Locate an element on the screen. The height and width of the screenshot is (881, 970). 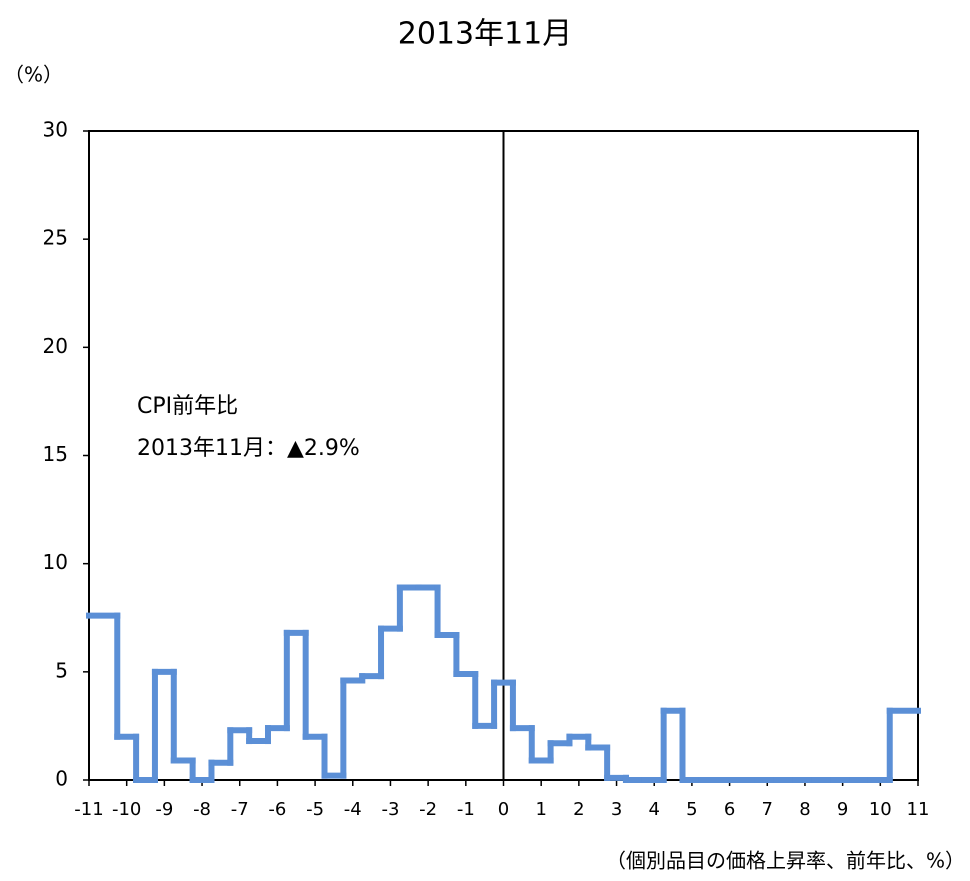
x-tick-label: 8 is located at coordinates (804, 809).